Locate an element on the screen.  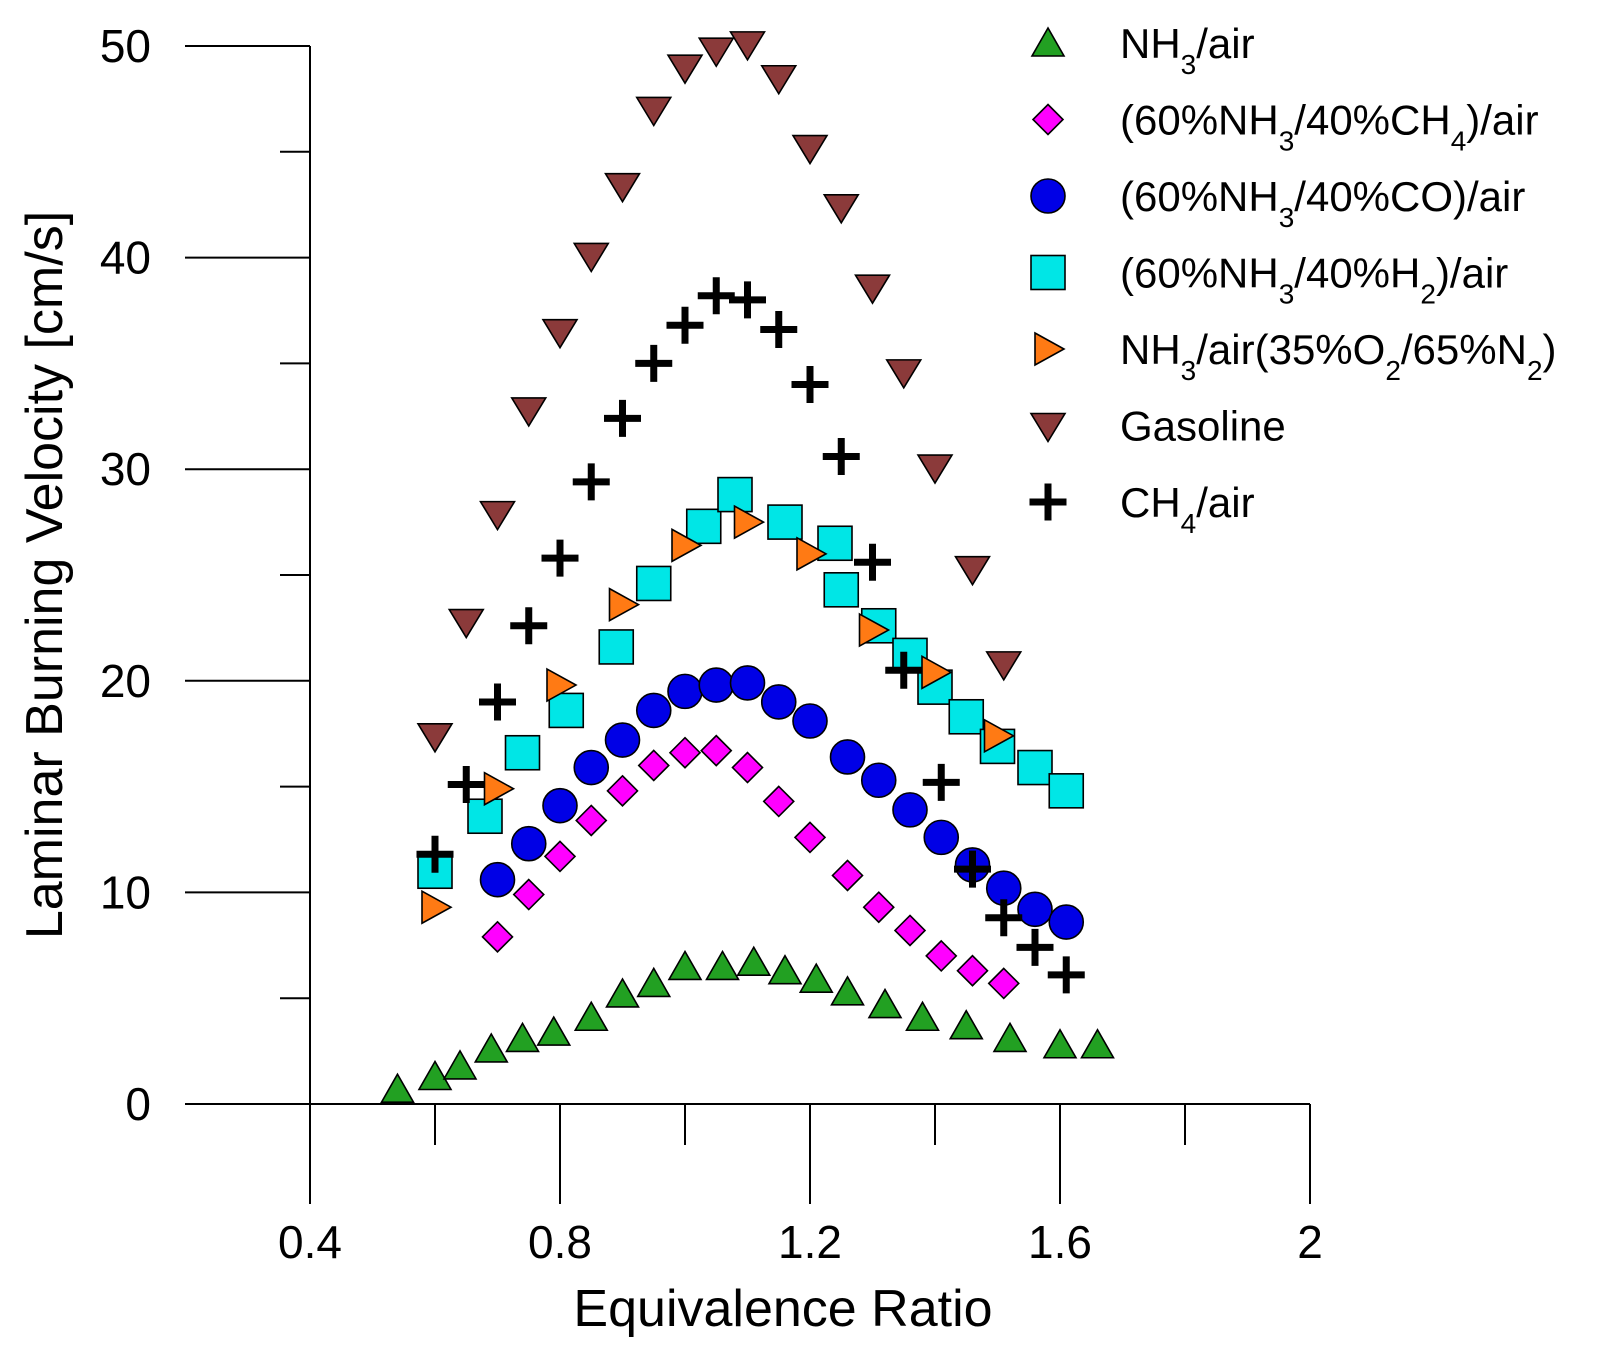
legend-label: NH3/air is located at coordinates (1187, 50).